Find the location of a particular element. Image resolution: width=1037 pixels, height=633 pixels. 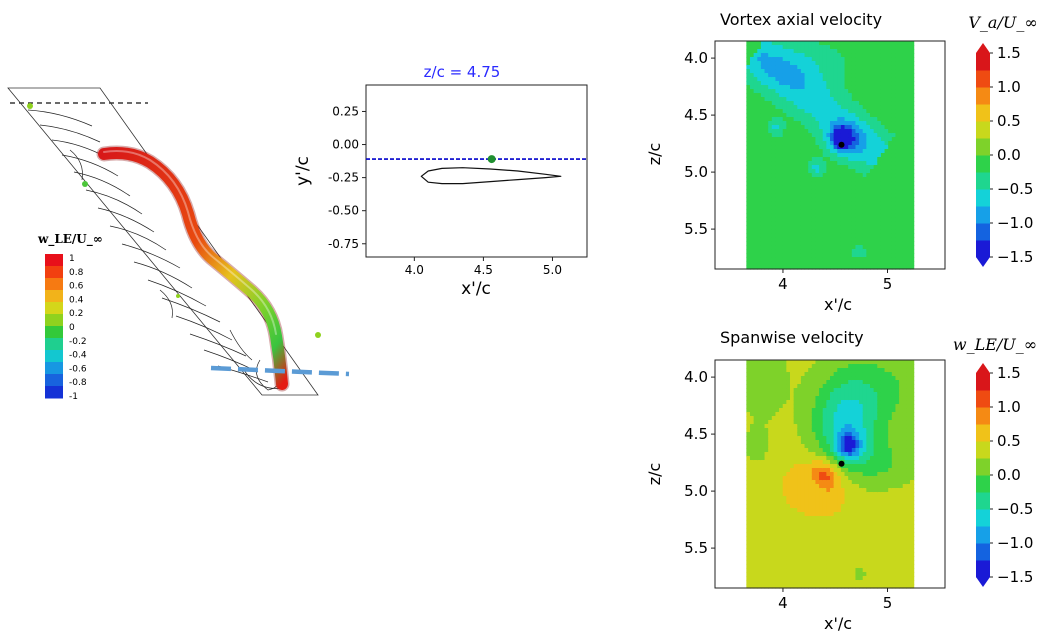

wing-colorbar-title: w_LE/U_∞ is located at coordinates (70, 239).